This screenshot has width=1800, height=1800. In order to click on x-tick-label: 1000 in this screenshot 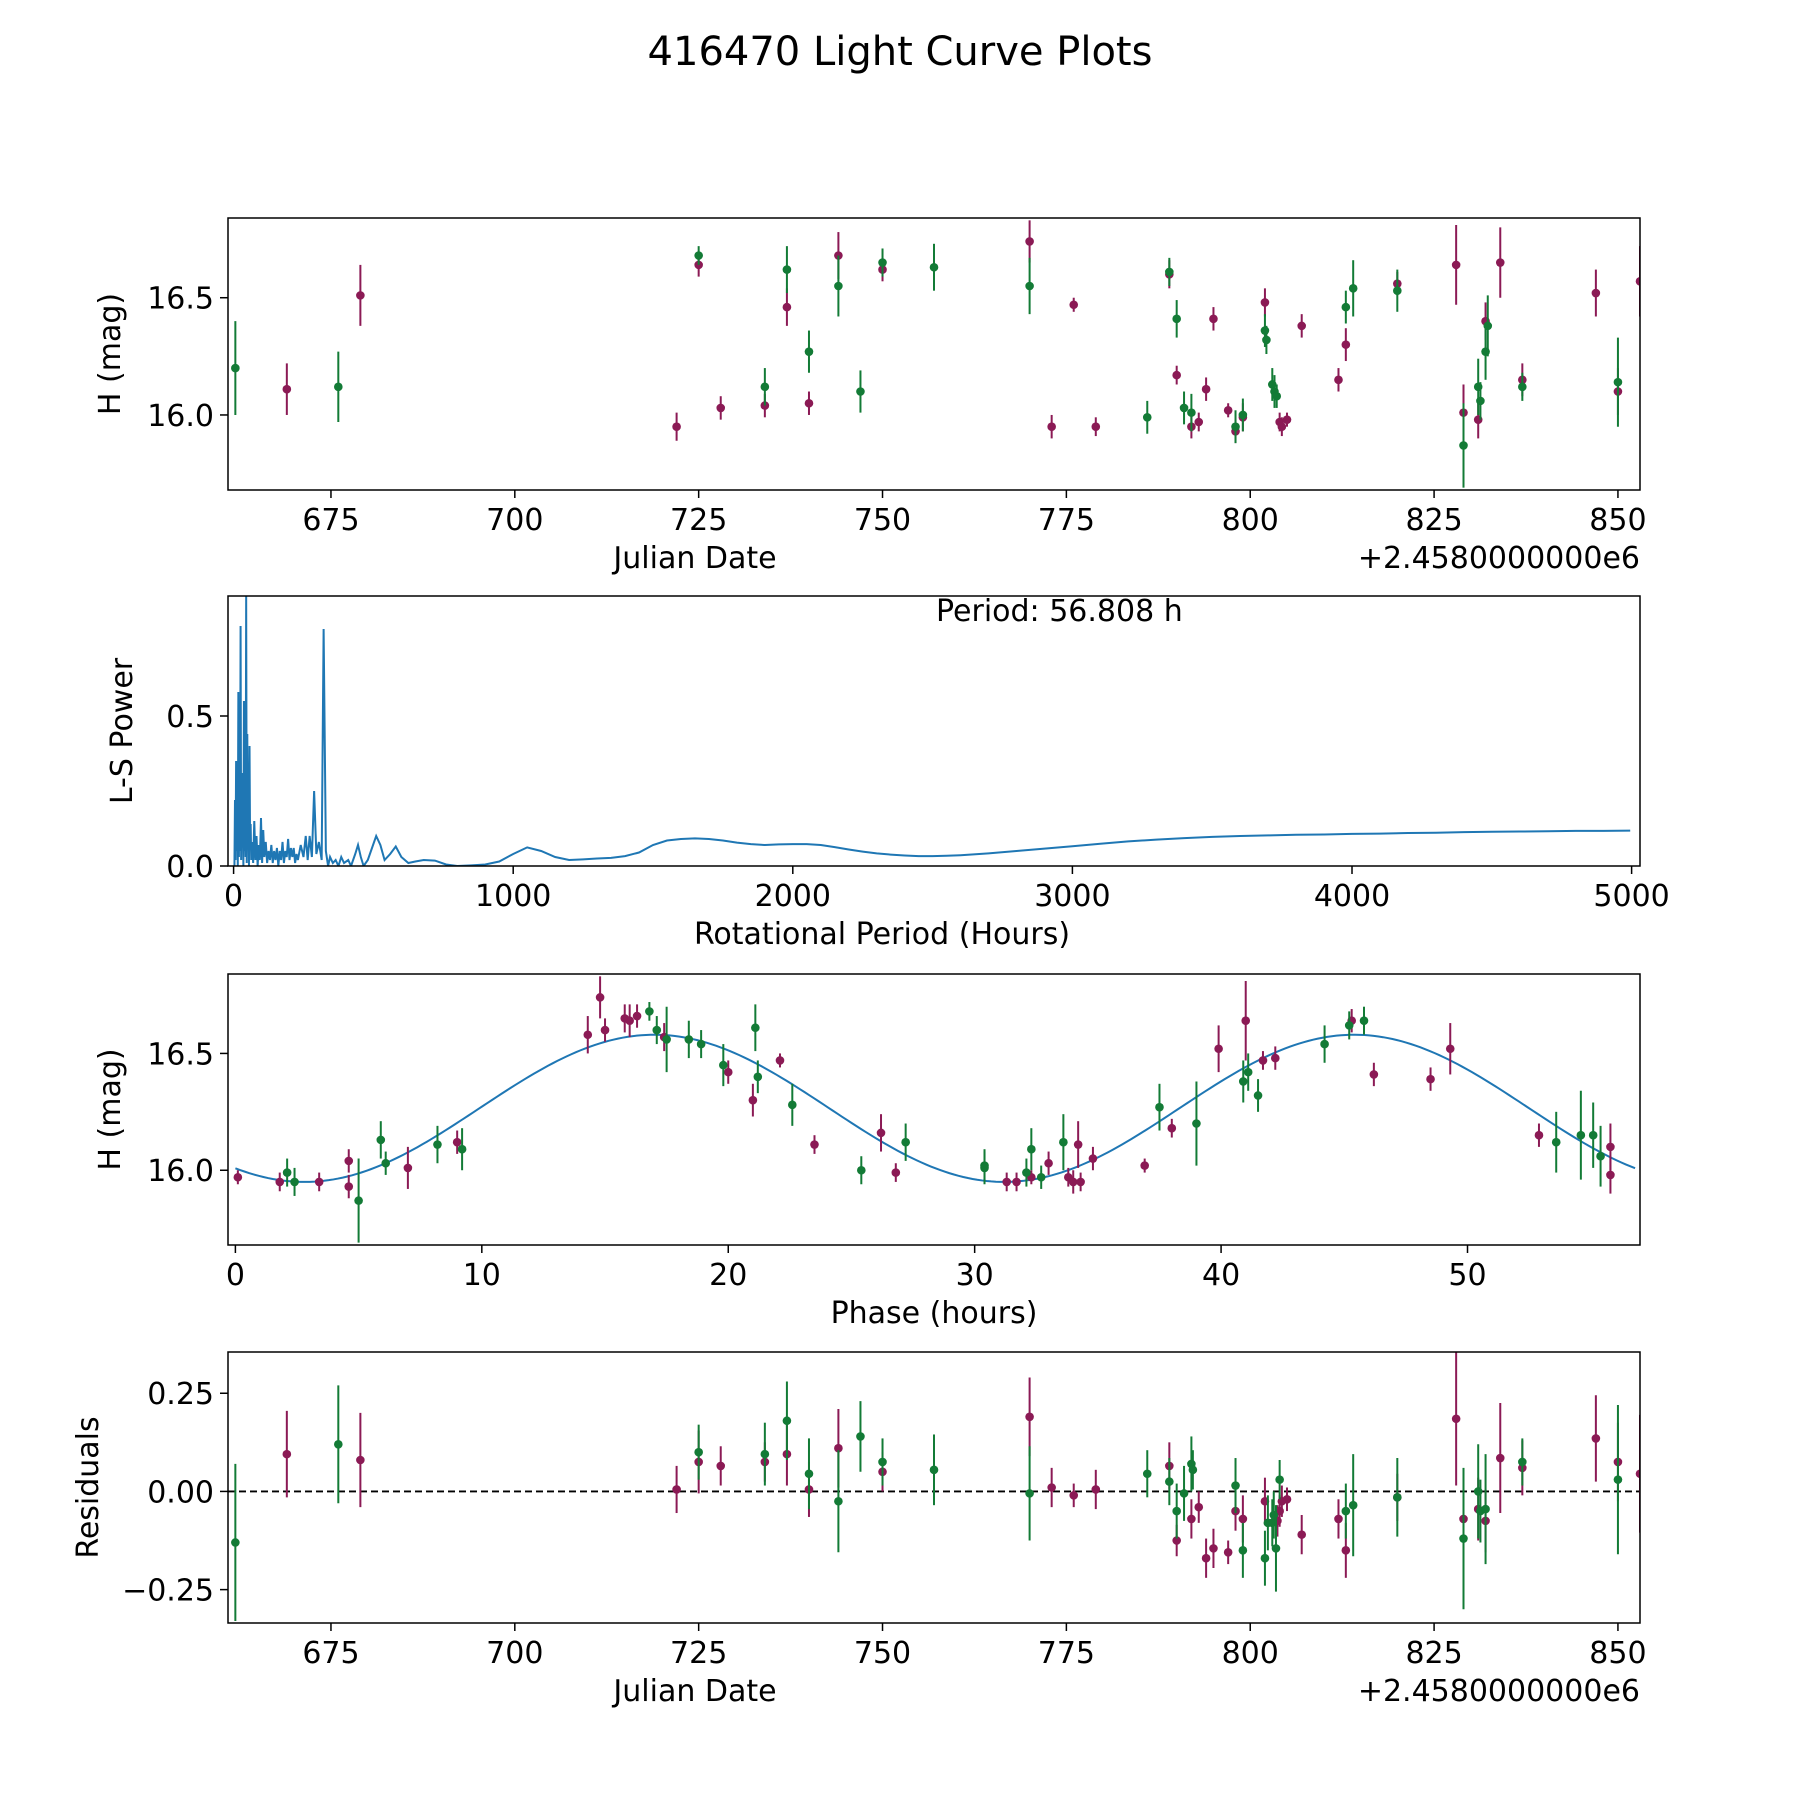, I will do `click(513, 896)`.